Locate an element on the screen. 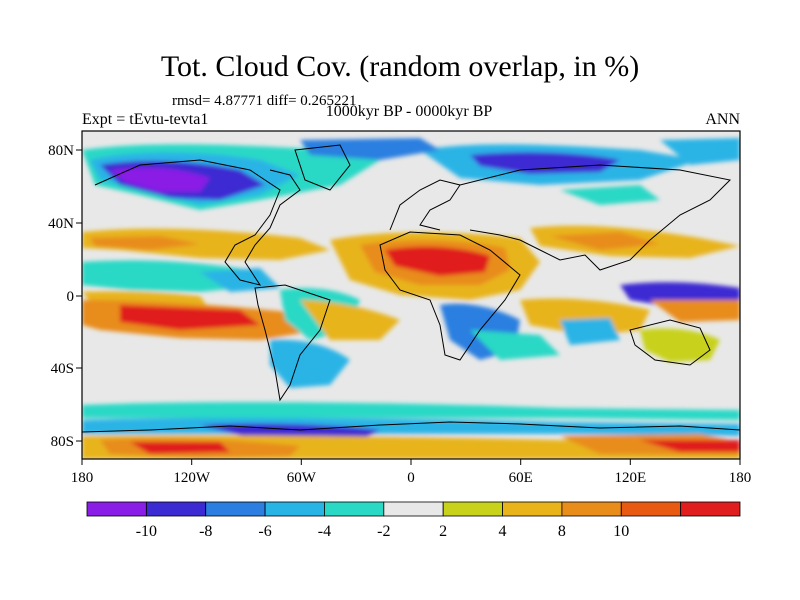  lat-tick-label: 40N is located at coordinates (61, 224).